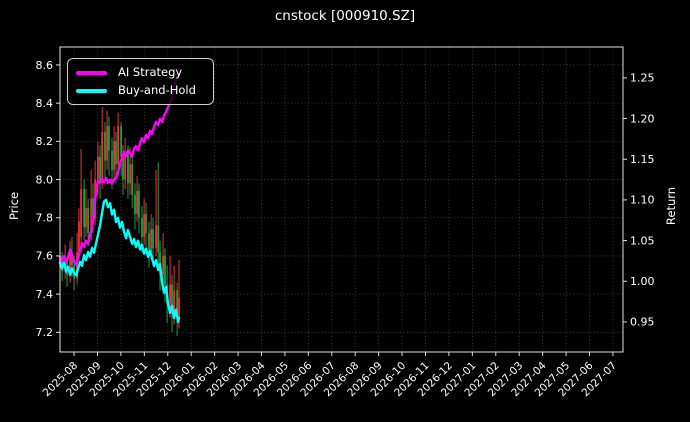  What do you see at coordinates (91, 91) in the screenshot?
I see `buy-and-hold-line-swatch` at bounding box center [91, 91].